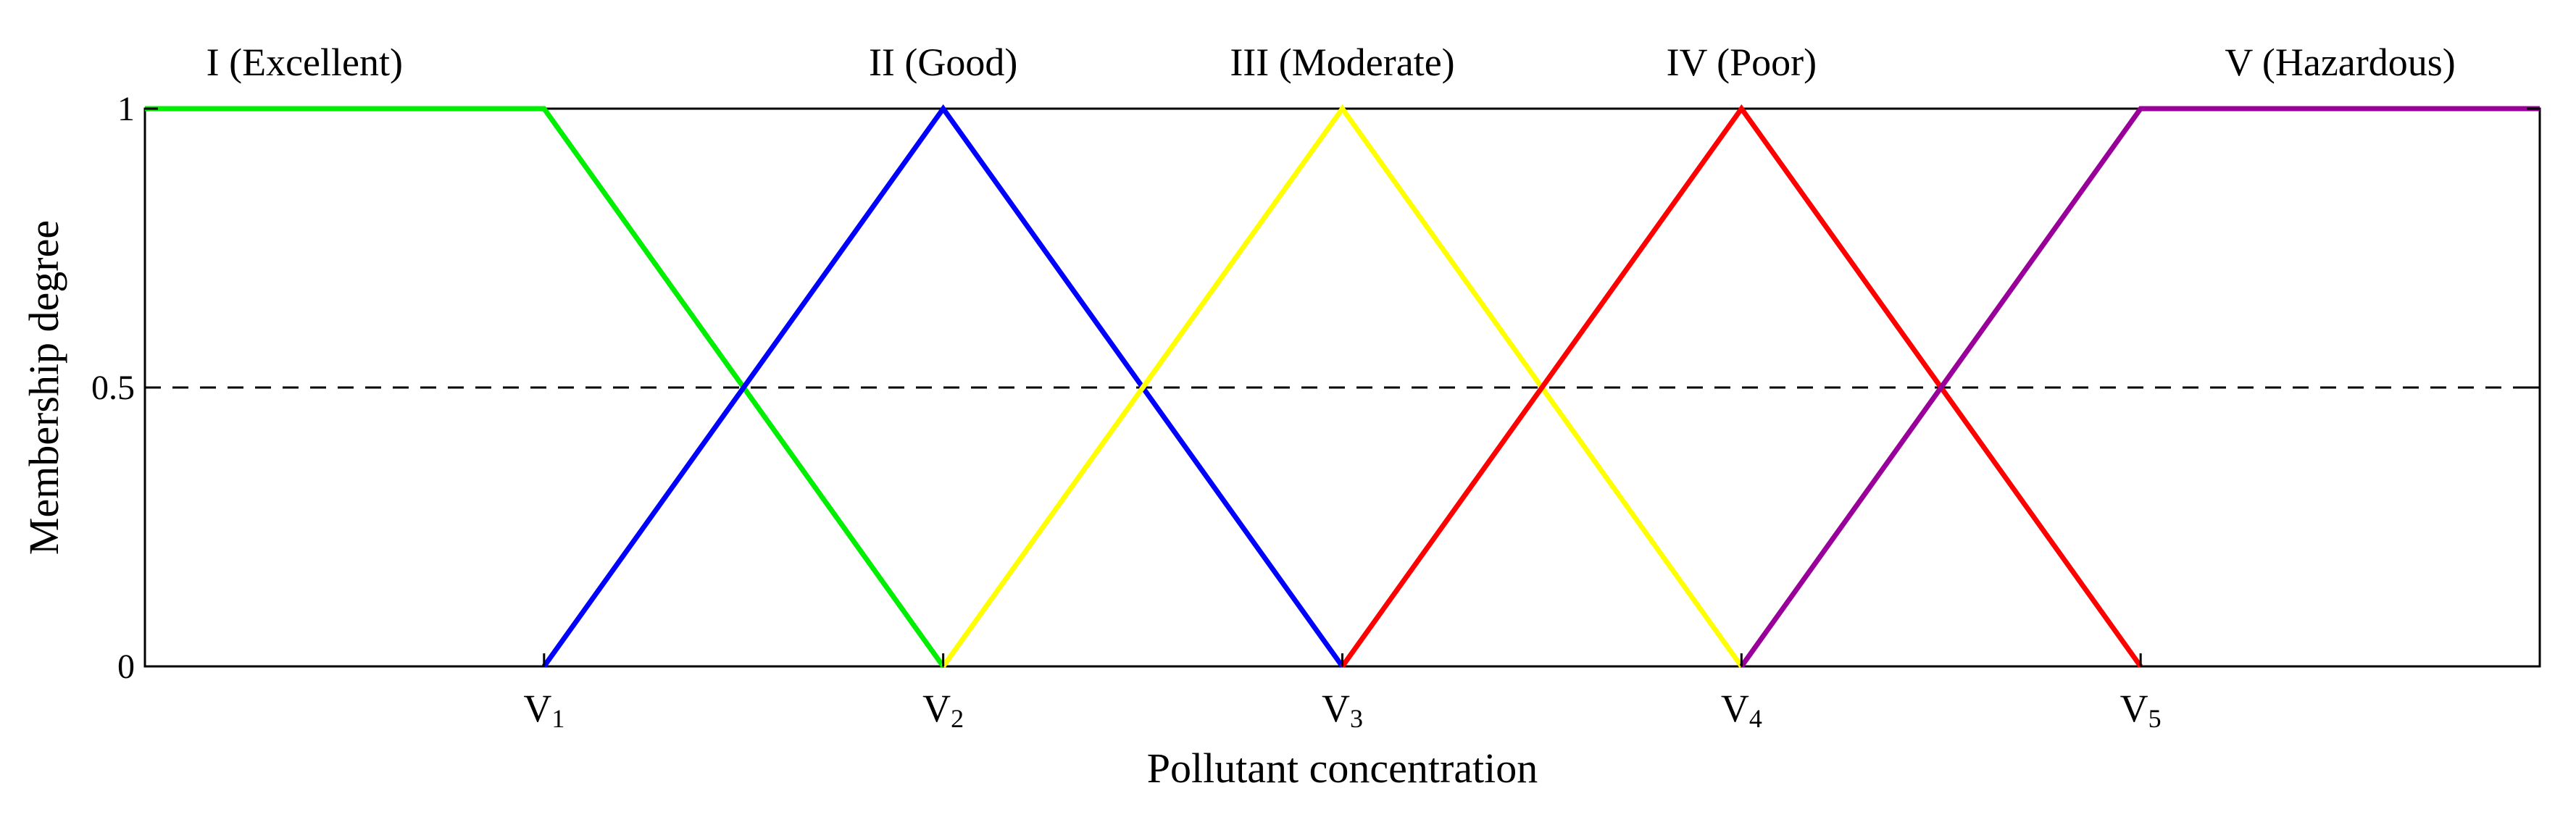  I want to click on class-label-3: III (Moderate), so click(1342, 62).